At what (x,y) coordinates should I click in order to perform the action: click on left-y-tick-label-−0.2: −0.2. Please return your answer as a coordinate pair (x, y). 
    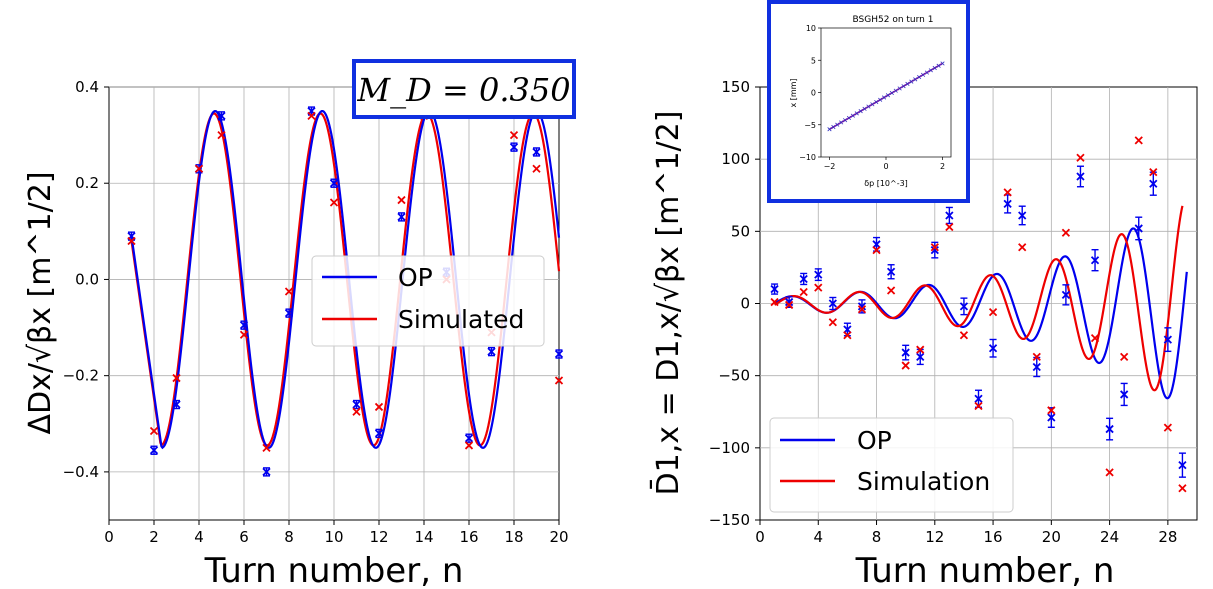
    Looking at the image, I should click on (81, 376).